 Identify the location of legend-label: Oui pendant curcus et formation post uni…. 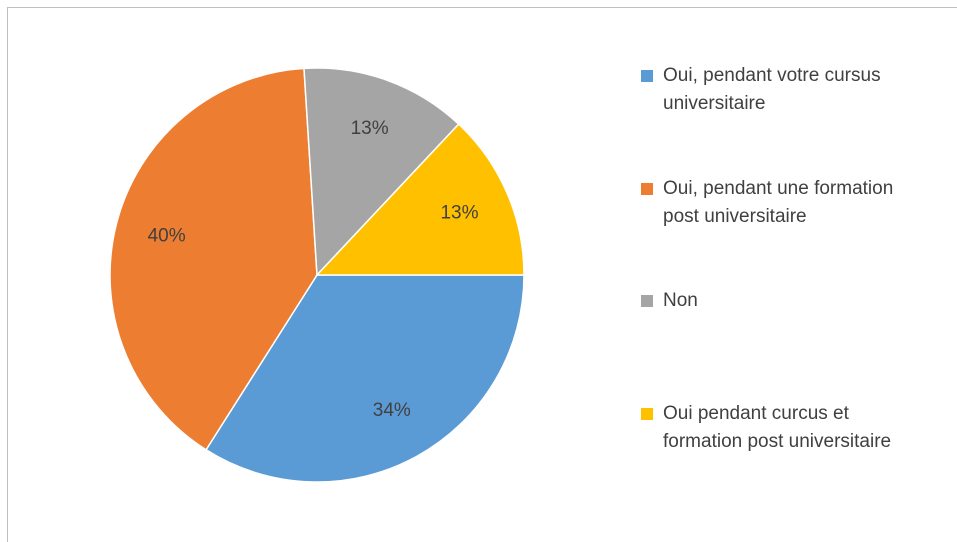
(777, 427).